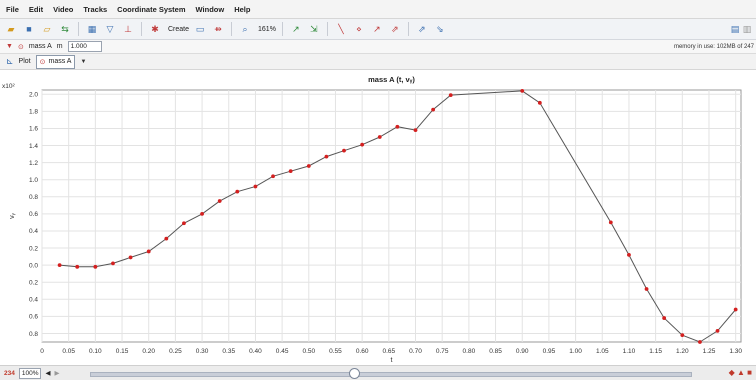 The height and width of the screenshot is (380, 756). What do you see at coordinates (122, 351) in the screenshot?
I see `x-tick-label: 0.15` at bounding box center [122, 351].